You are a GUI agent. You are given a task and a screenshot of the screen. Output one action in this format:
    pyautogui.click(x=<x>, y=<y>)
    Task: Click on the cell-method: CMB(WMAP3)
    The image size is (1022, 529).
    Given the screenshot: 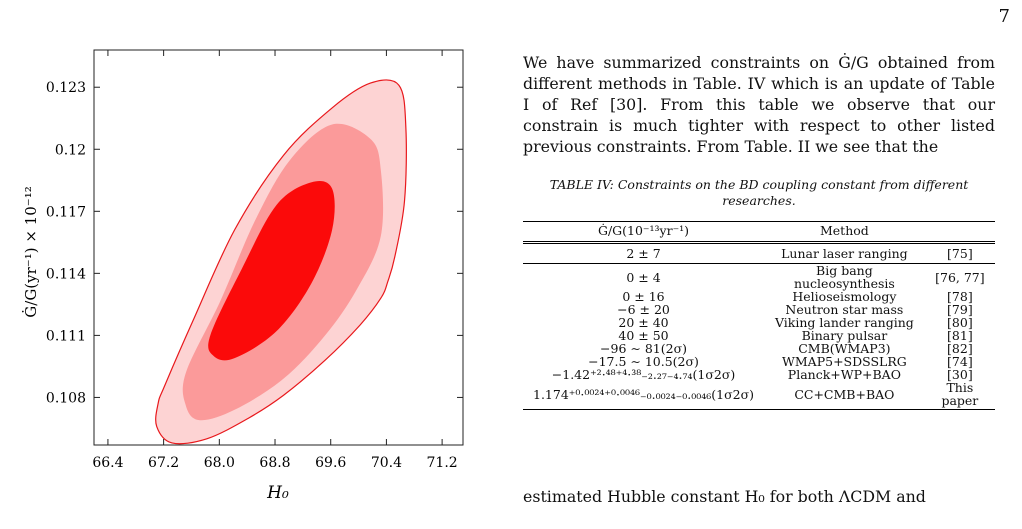 What is the action you would take?
    pyautogui.click(x=844, y=348)
    